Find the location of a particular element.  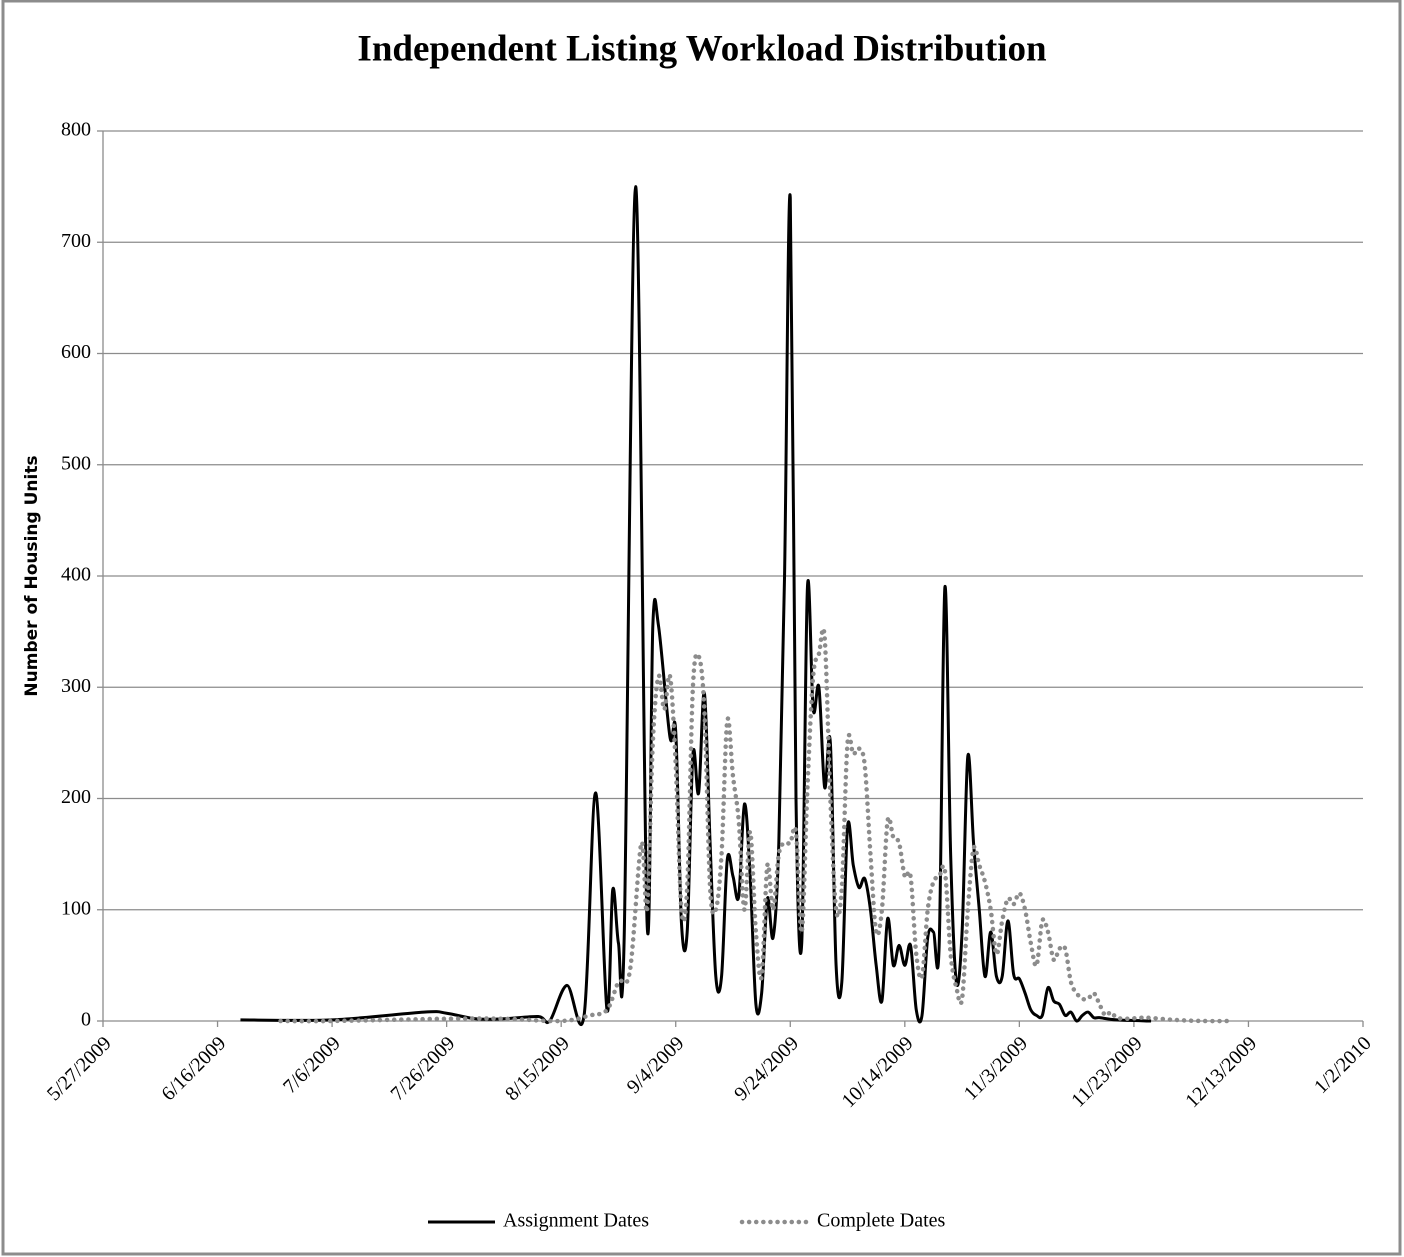

y-axis-label: Number of Housing Units is located at coordinates (32, 575).